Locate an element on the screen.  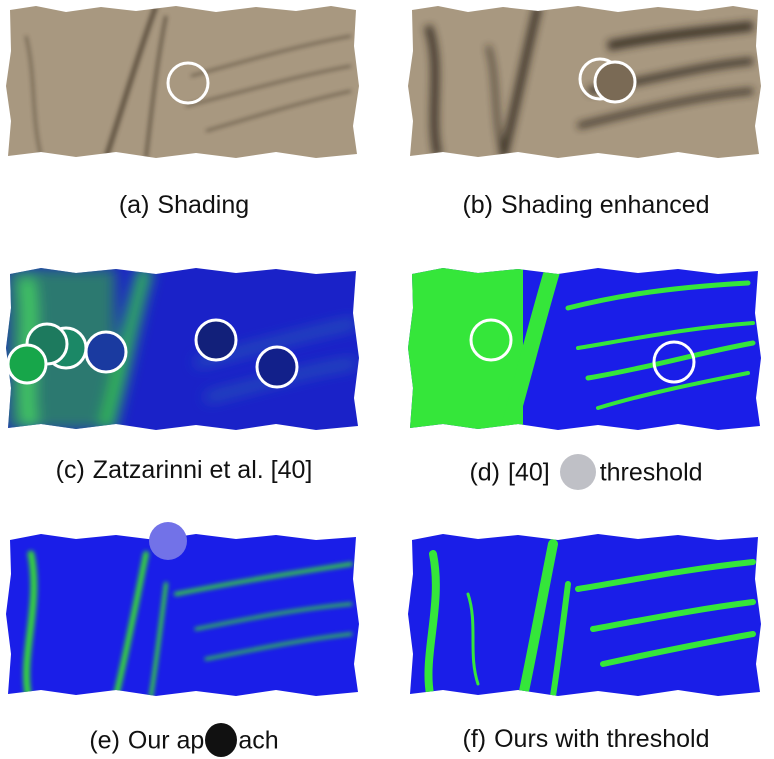
panel-f-label: (f) is located at coordinates (474, 739).